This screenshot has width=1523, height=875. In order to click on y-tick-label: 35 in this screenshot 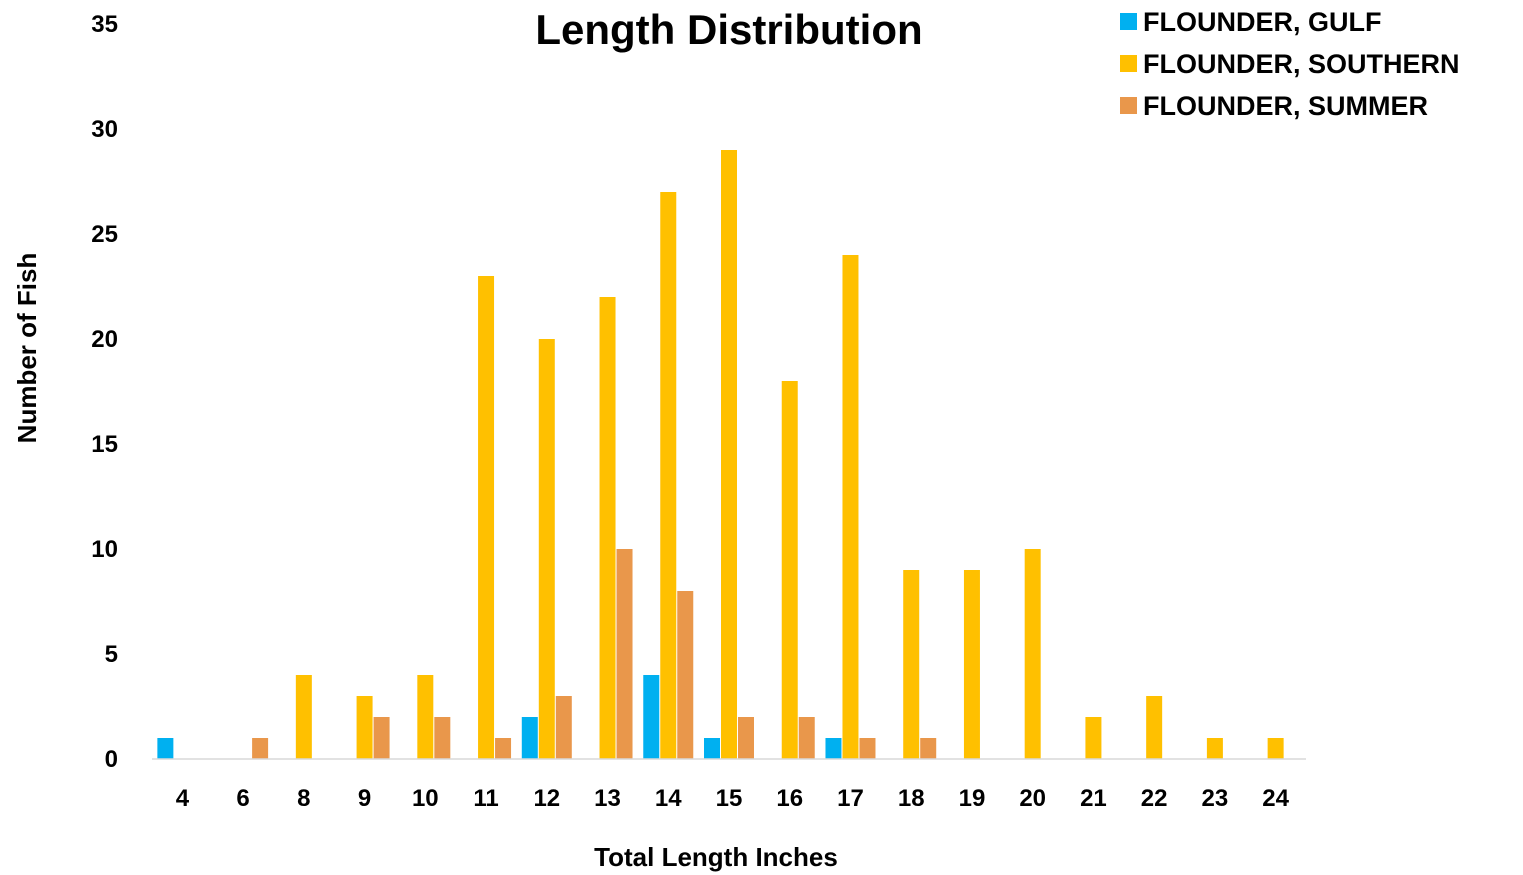, I will do `click(104, 24)`.